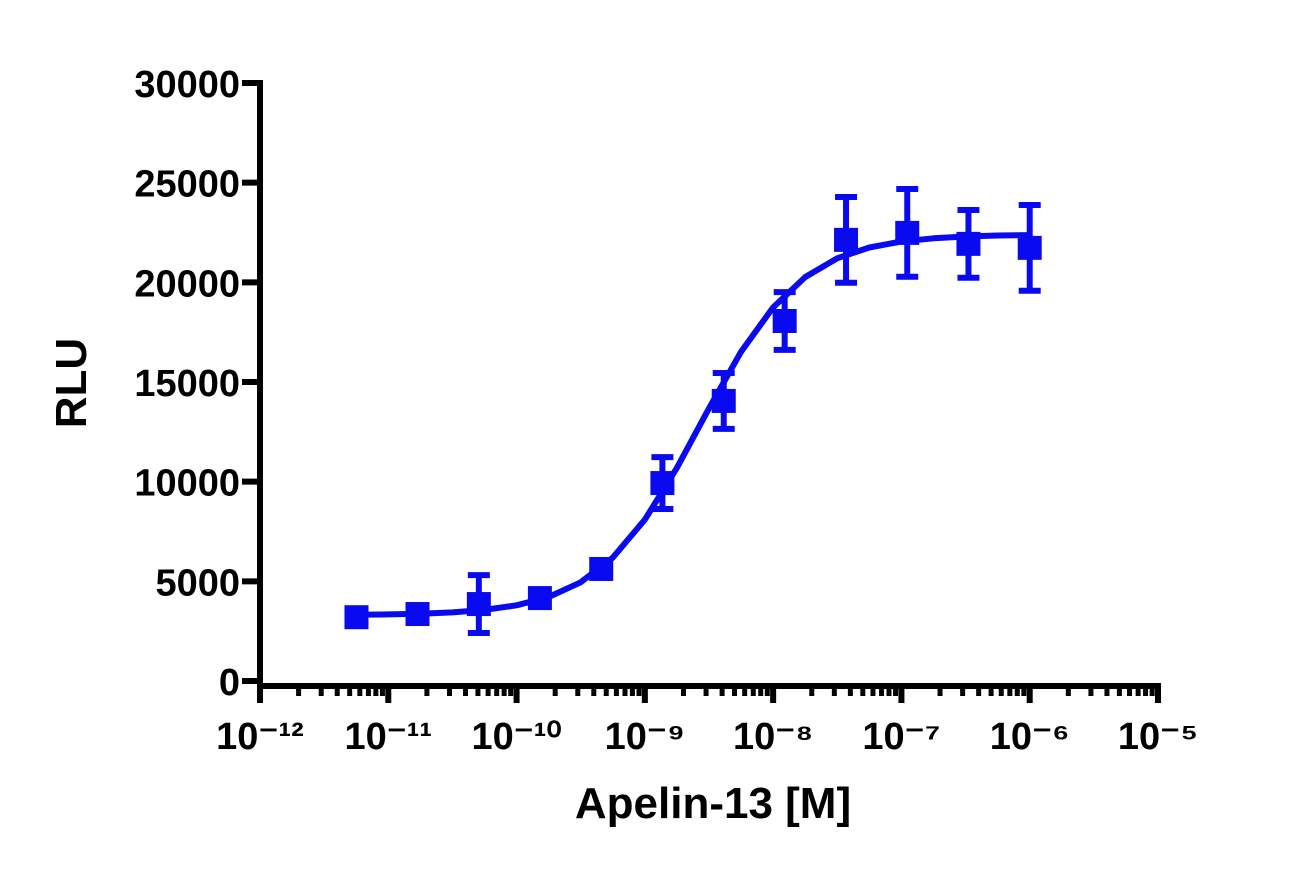 This screenshot has width=1296, height=876. What do you see at coordinates (773, 737) in the screenshot?
I see `x-tick-label: 10⁻⁸` at bounding box center [773, 737].